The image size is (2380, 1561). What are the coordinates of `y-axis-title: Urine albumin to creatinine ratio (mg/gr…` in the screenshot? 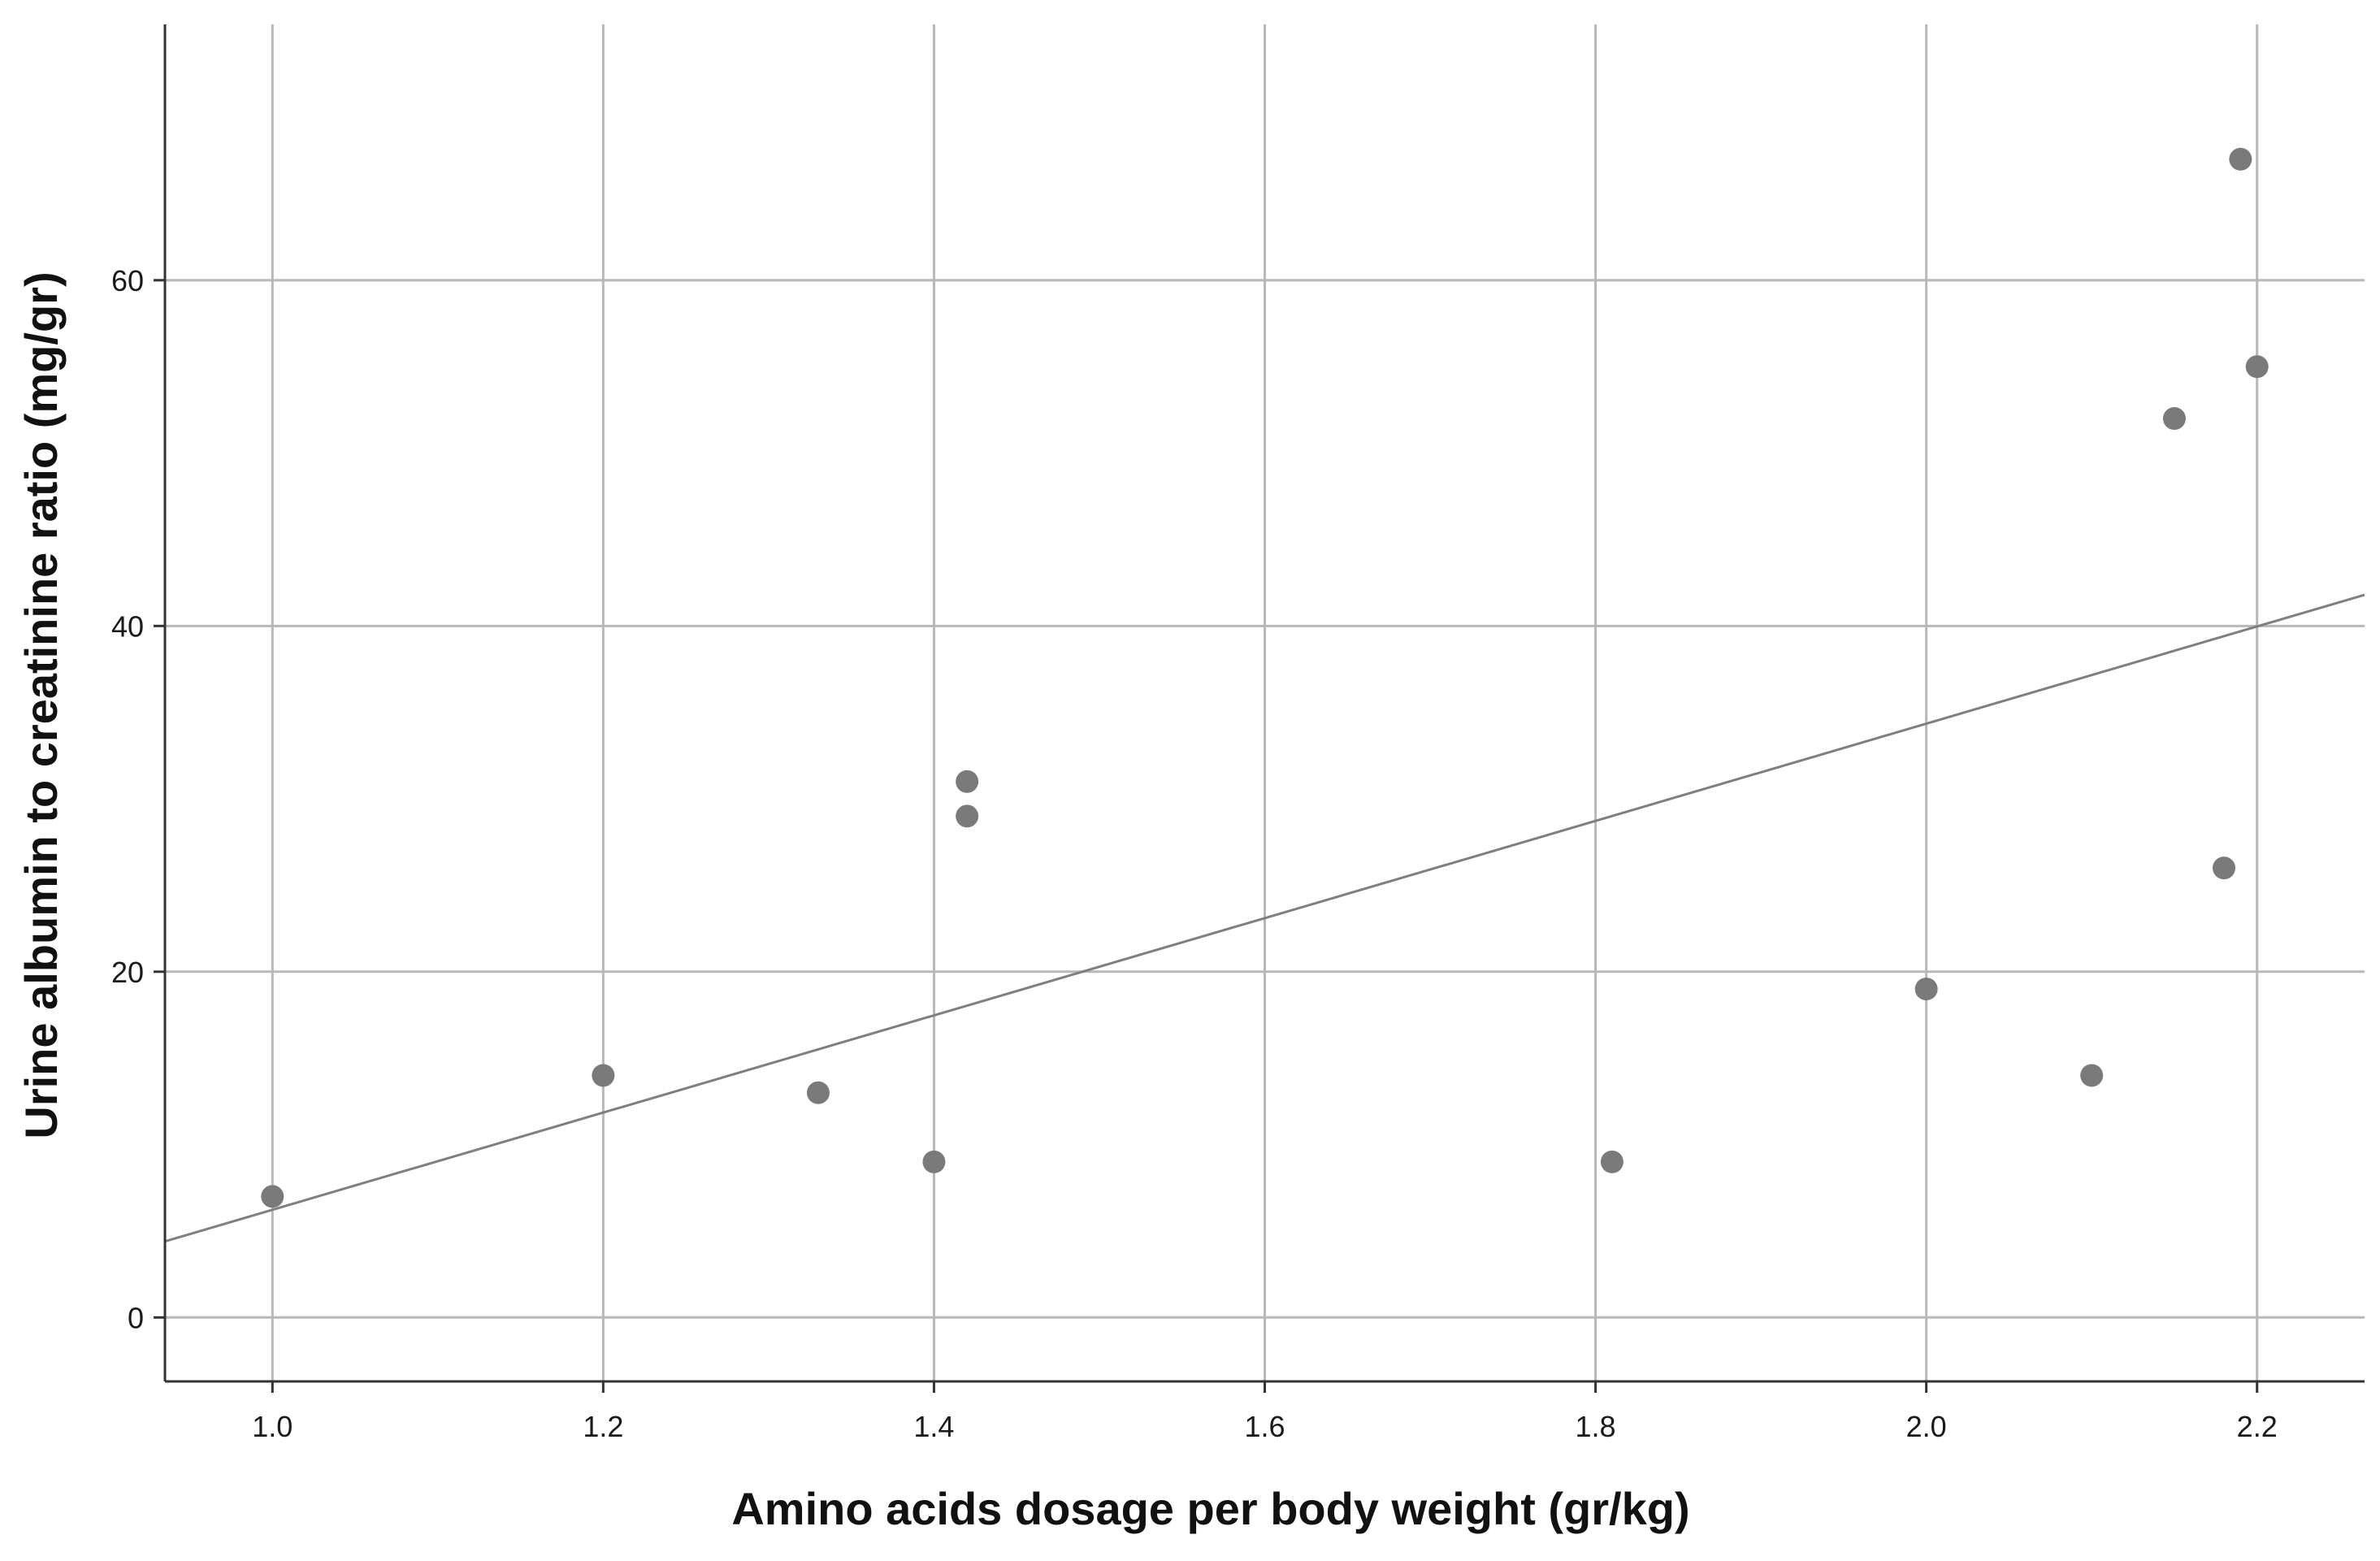 It's located at (41, 704).